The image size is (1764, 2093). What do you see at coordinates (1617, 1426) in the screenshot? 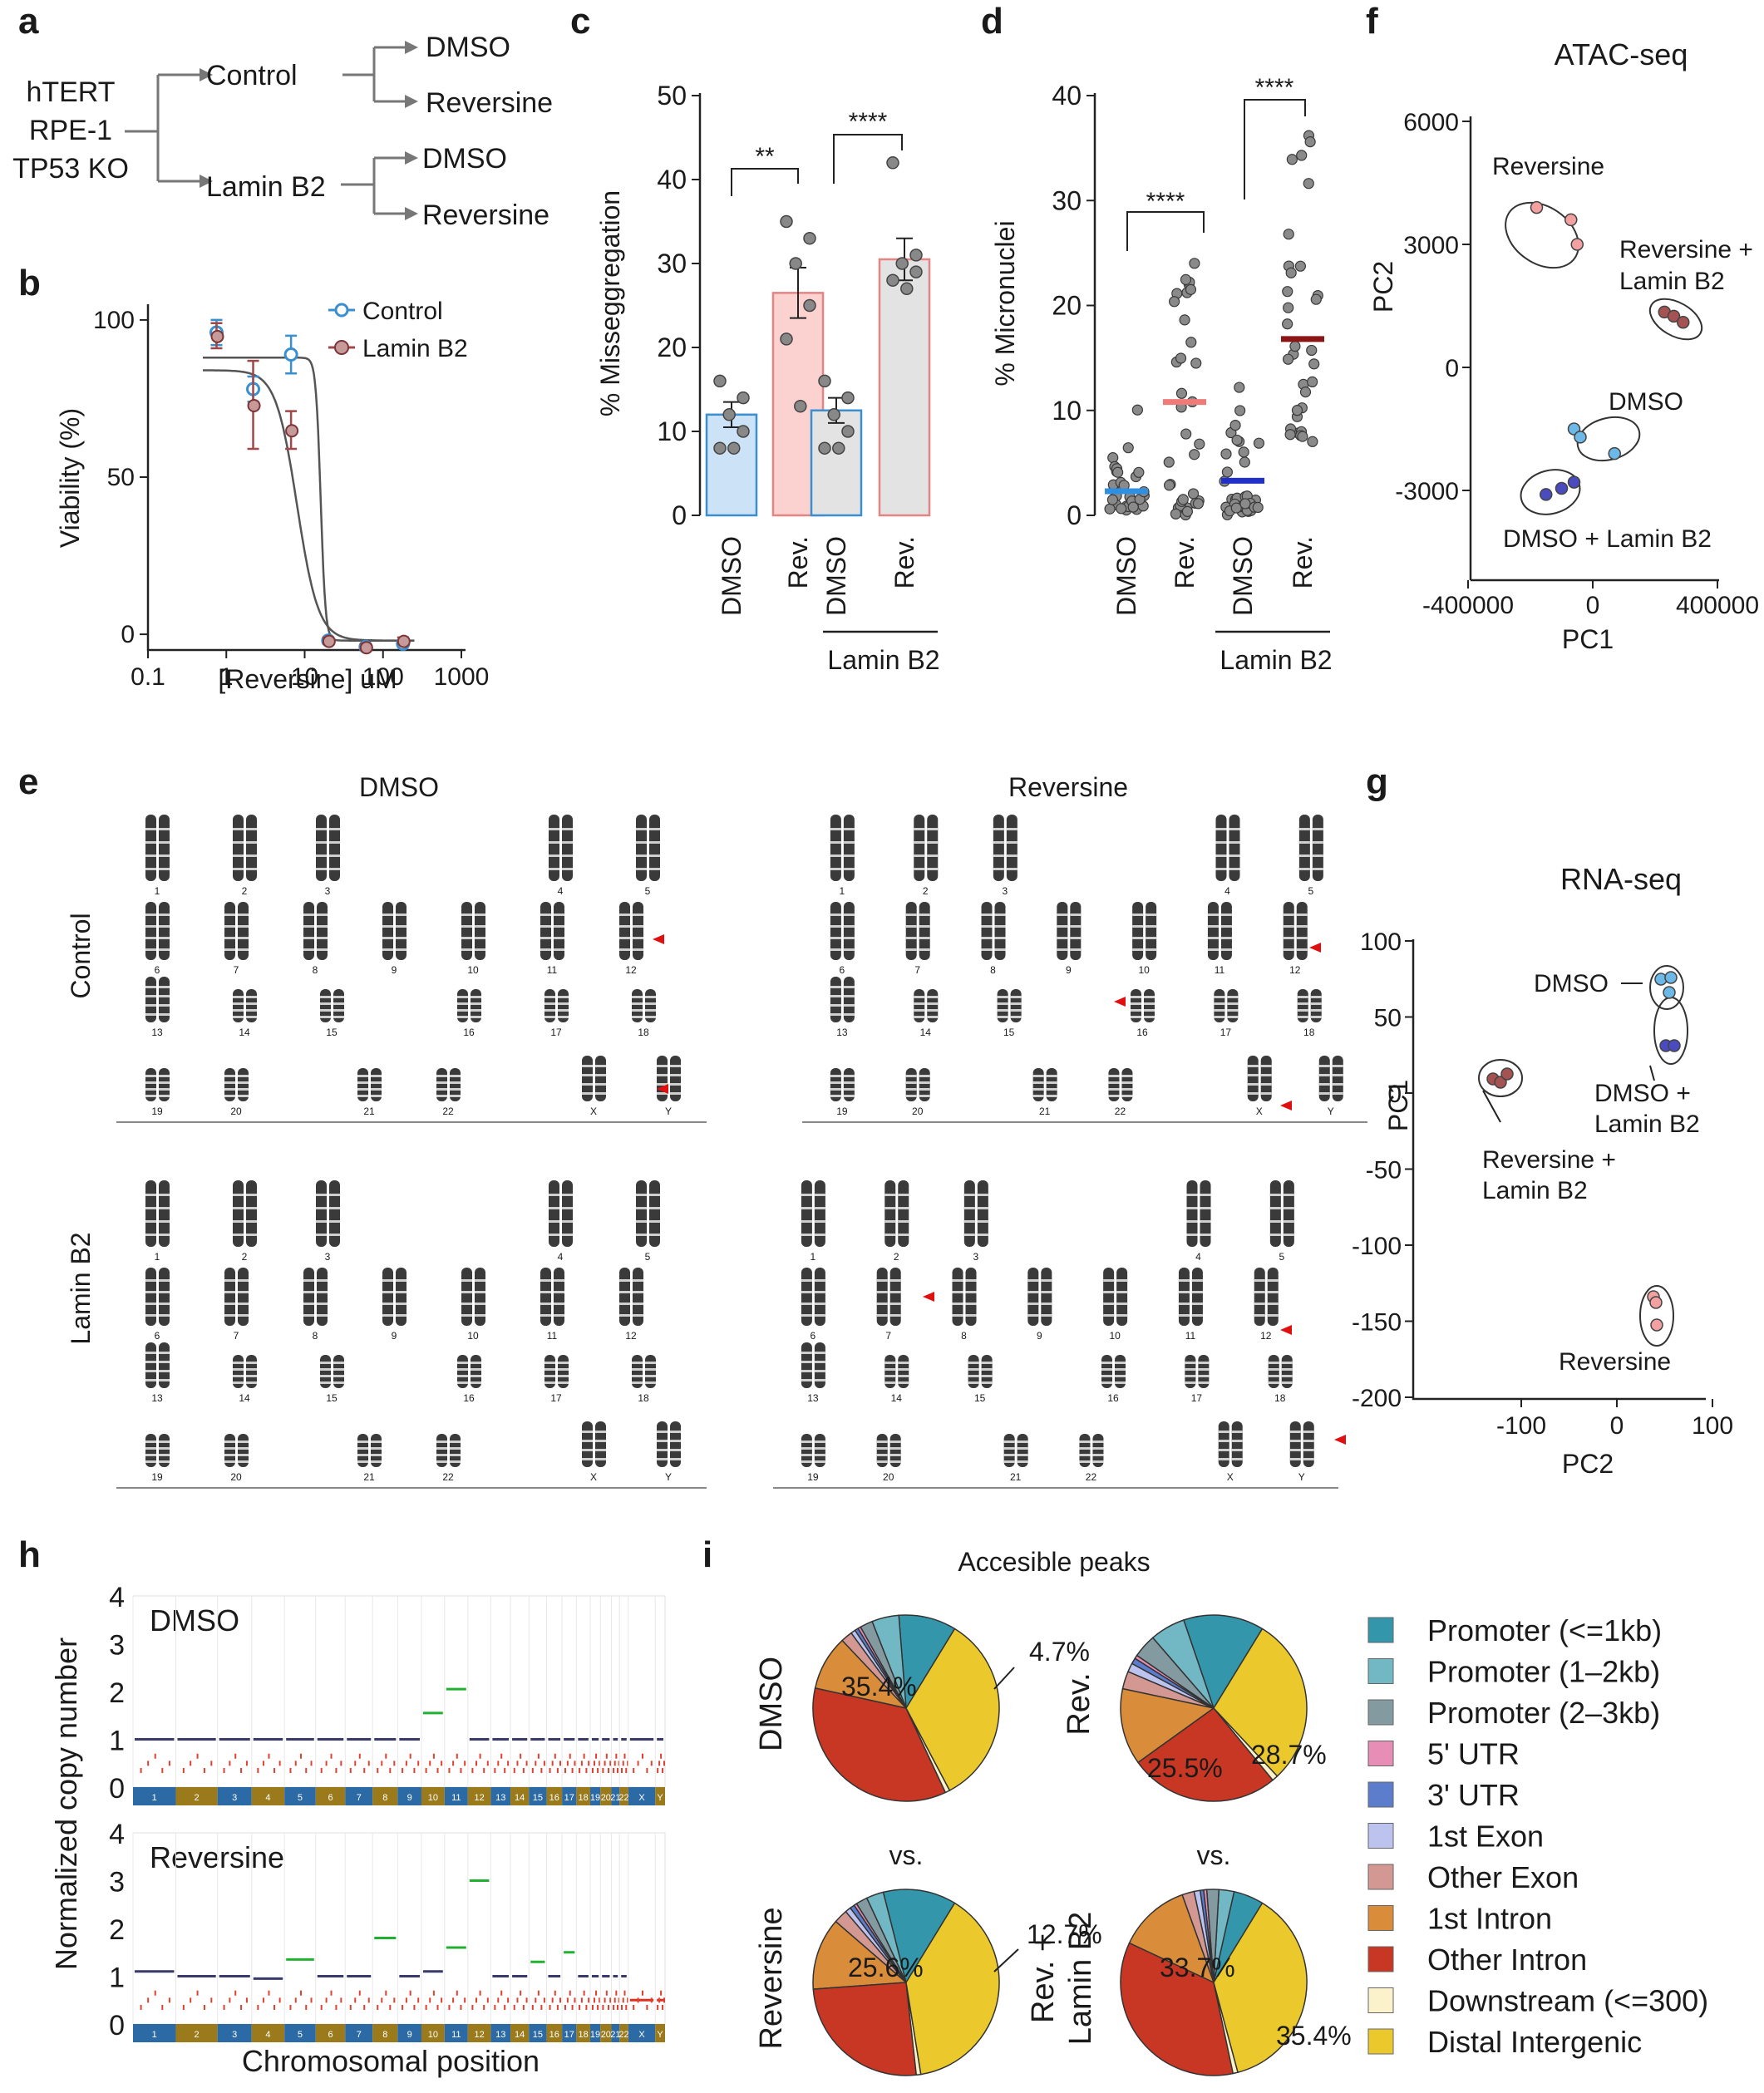
I see `g-xtick-label: 0` at bounding box center [1617, 1426].